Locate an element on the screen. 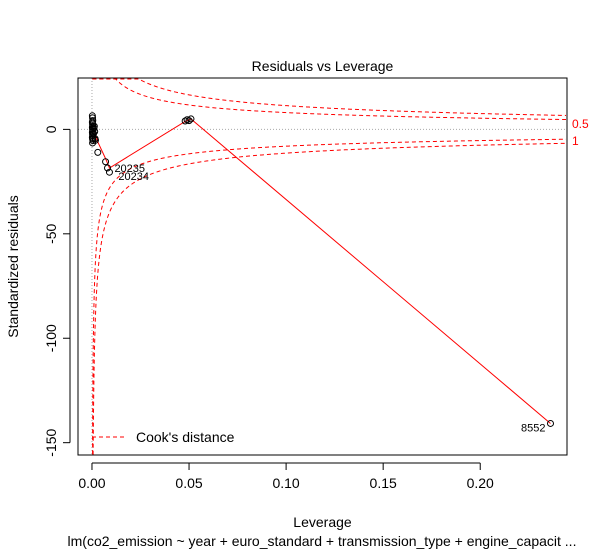  y-tick-label: -50 is located at coordinates (51, 233).